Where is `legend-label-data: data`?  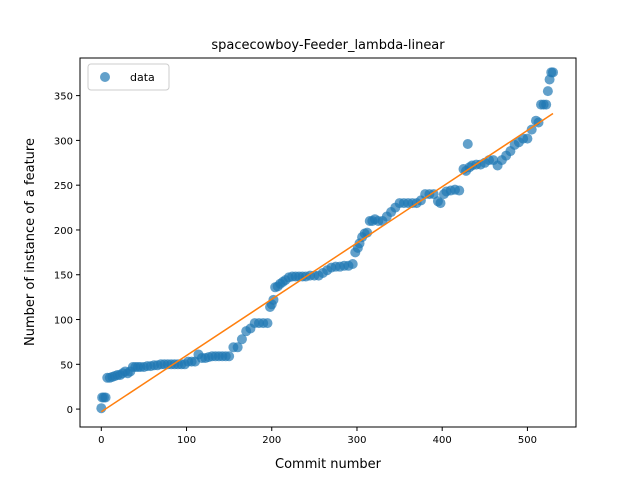 legend-label-data: data is located at coordinates (142, 77).